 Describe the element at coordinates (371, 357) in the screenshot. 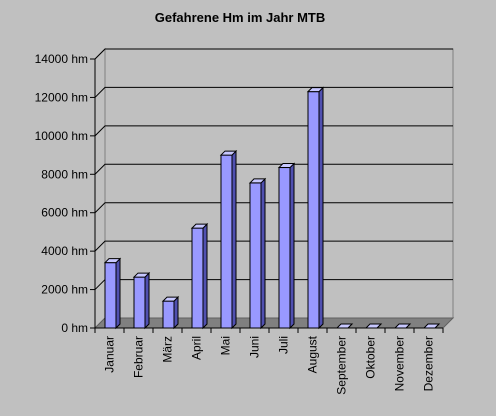

I see `x-tick-label: Oktober` at that location.